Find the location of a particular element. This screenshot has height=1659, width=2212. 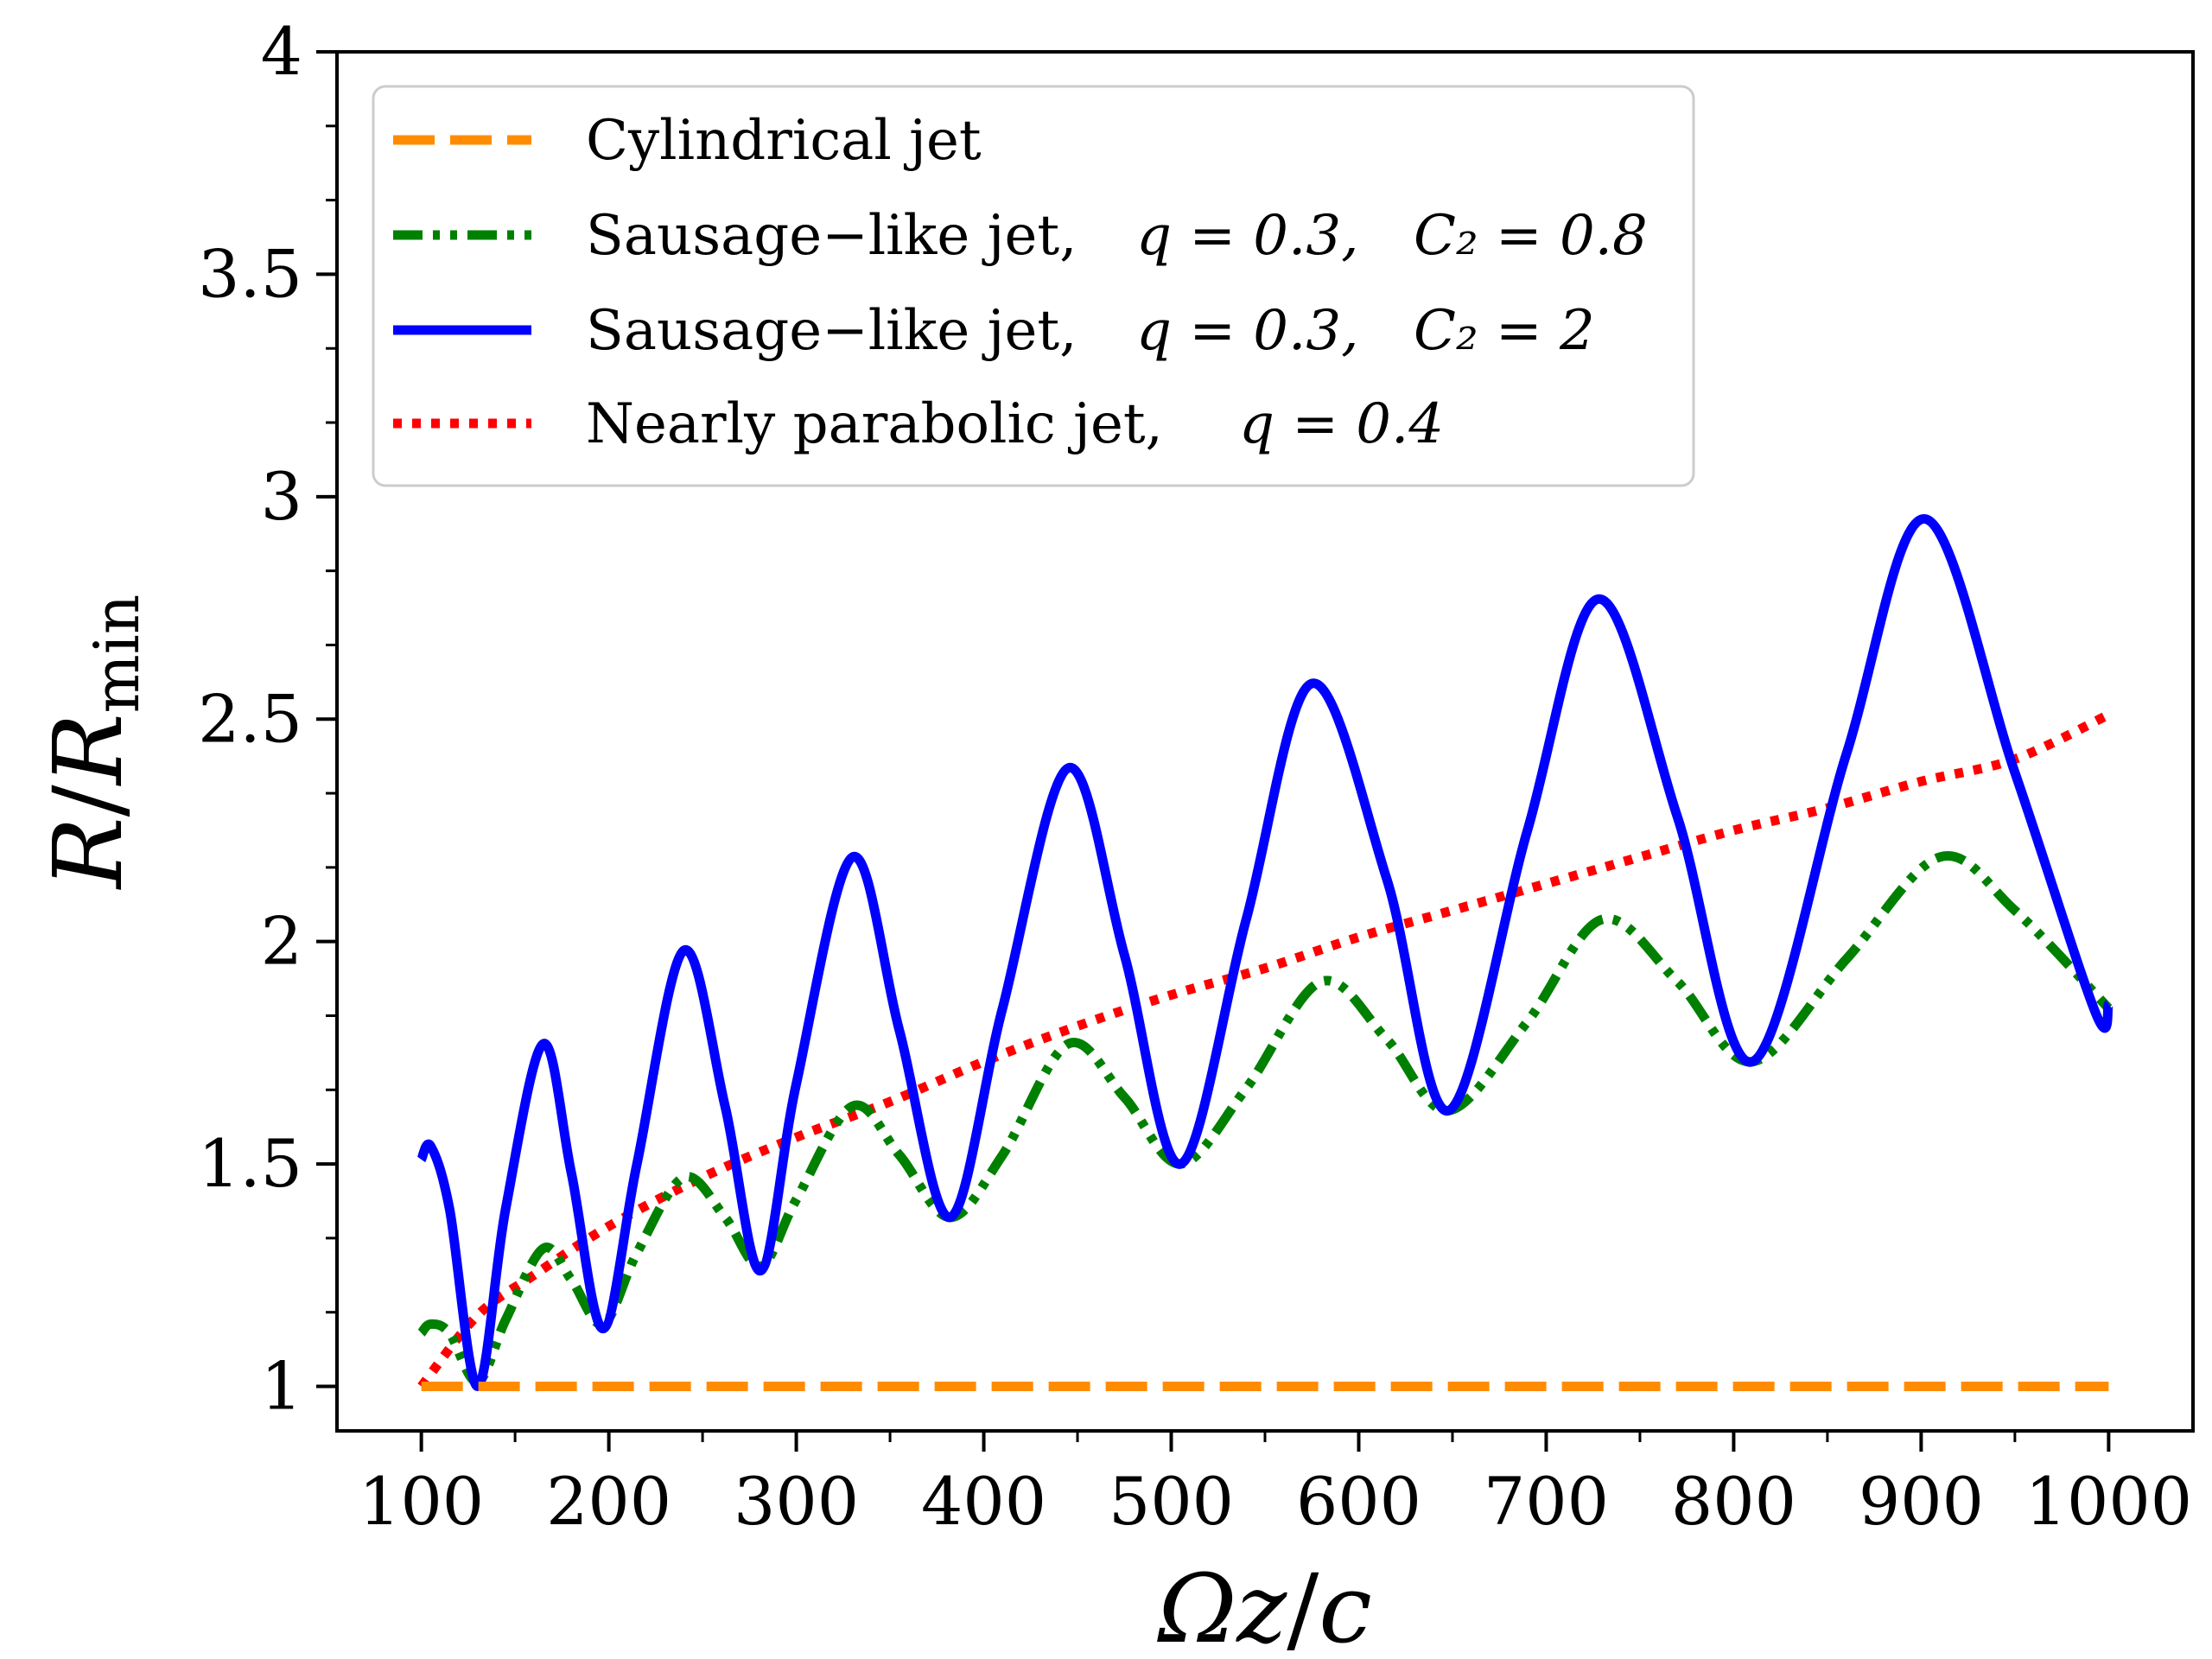

legend-text-cylindrical: Cylindrical jet is located at coordinates (784, 141).